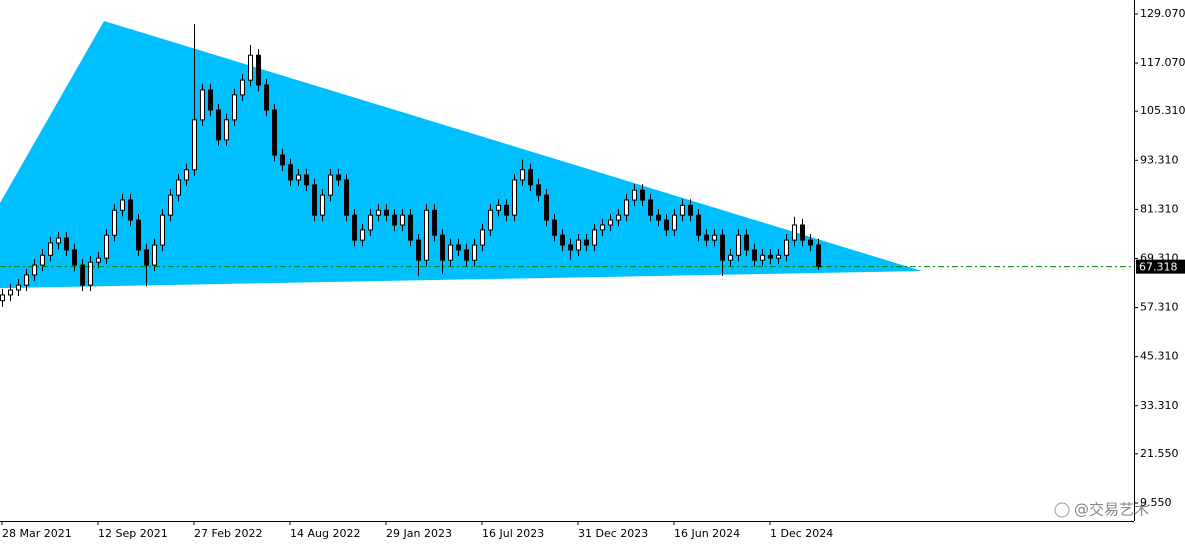  Describe the element at coordinates (1111, 510) in the screenshot. I see `watermark: @交易艺术` at that location.